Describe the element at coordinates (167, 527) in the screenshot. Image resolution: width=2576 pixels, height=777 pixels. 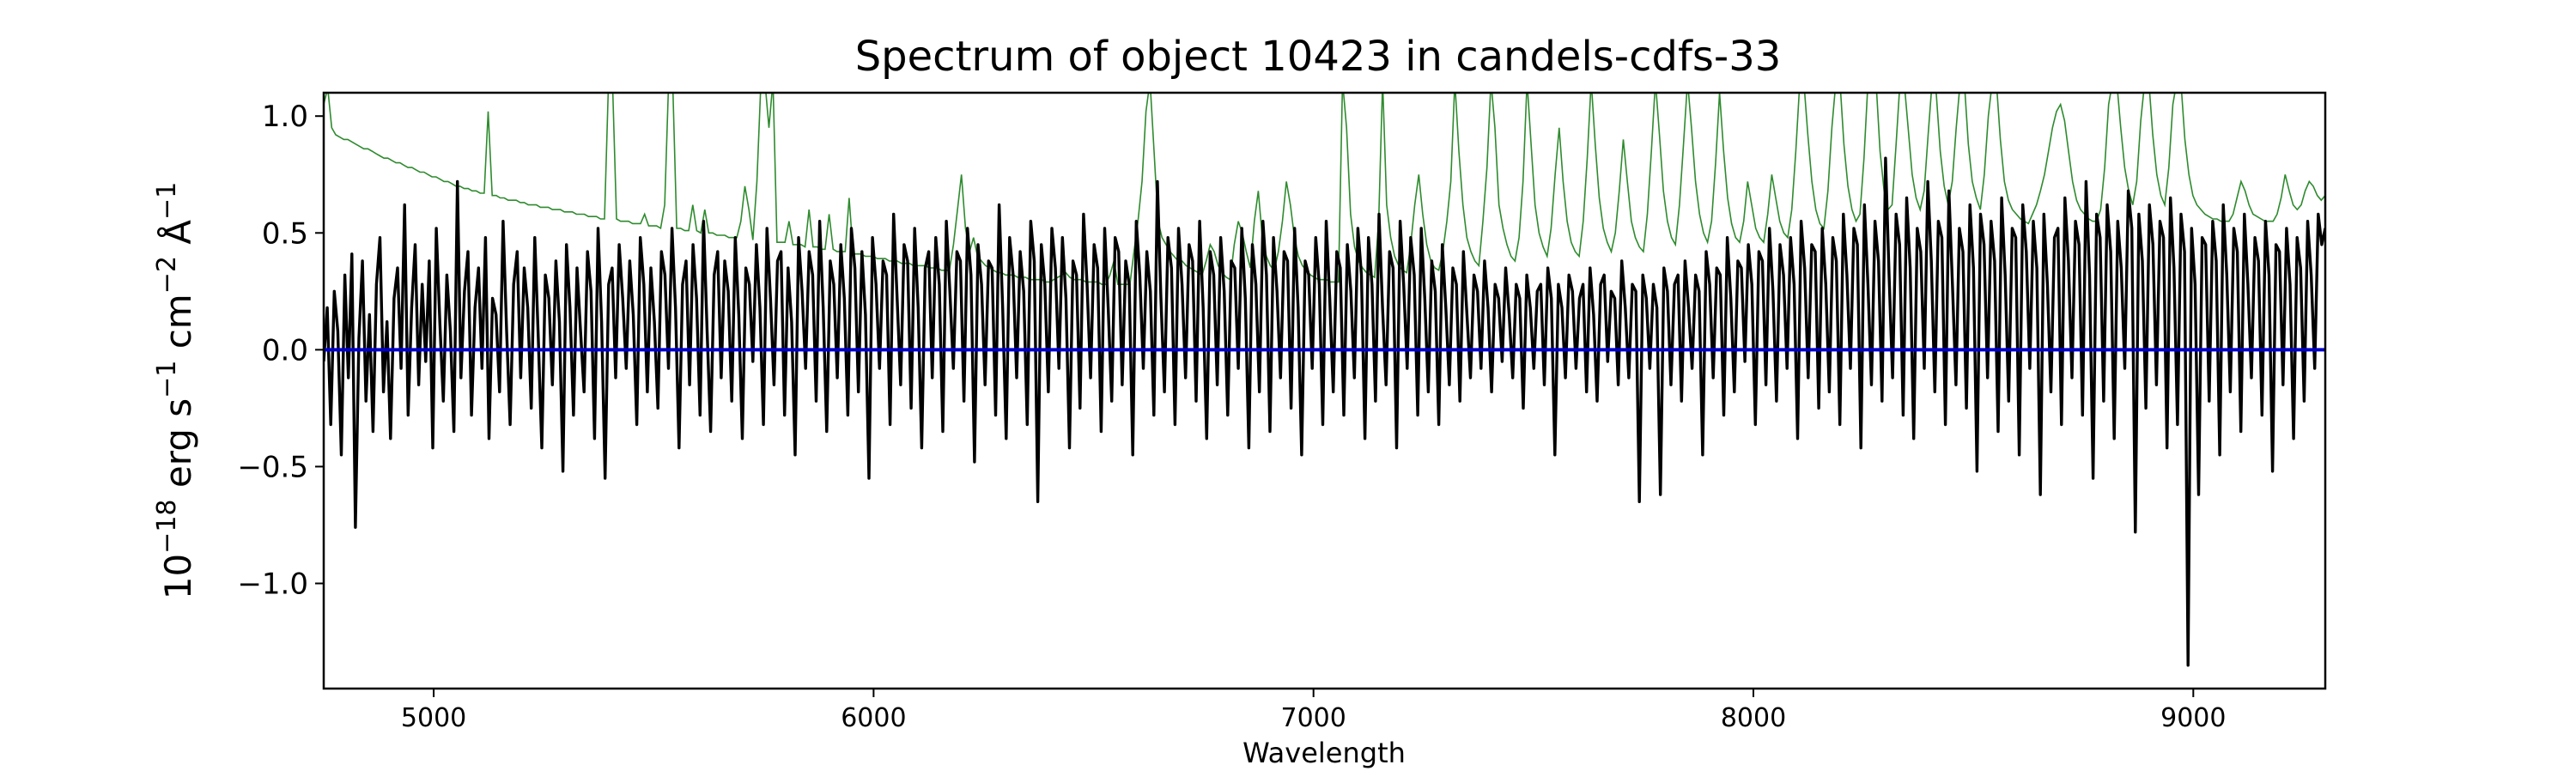
I see `y-label-base-exponent: −18` at that location.